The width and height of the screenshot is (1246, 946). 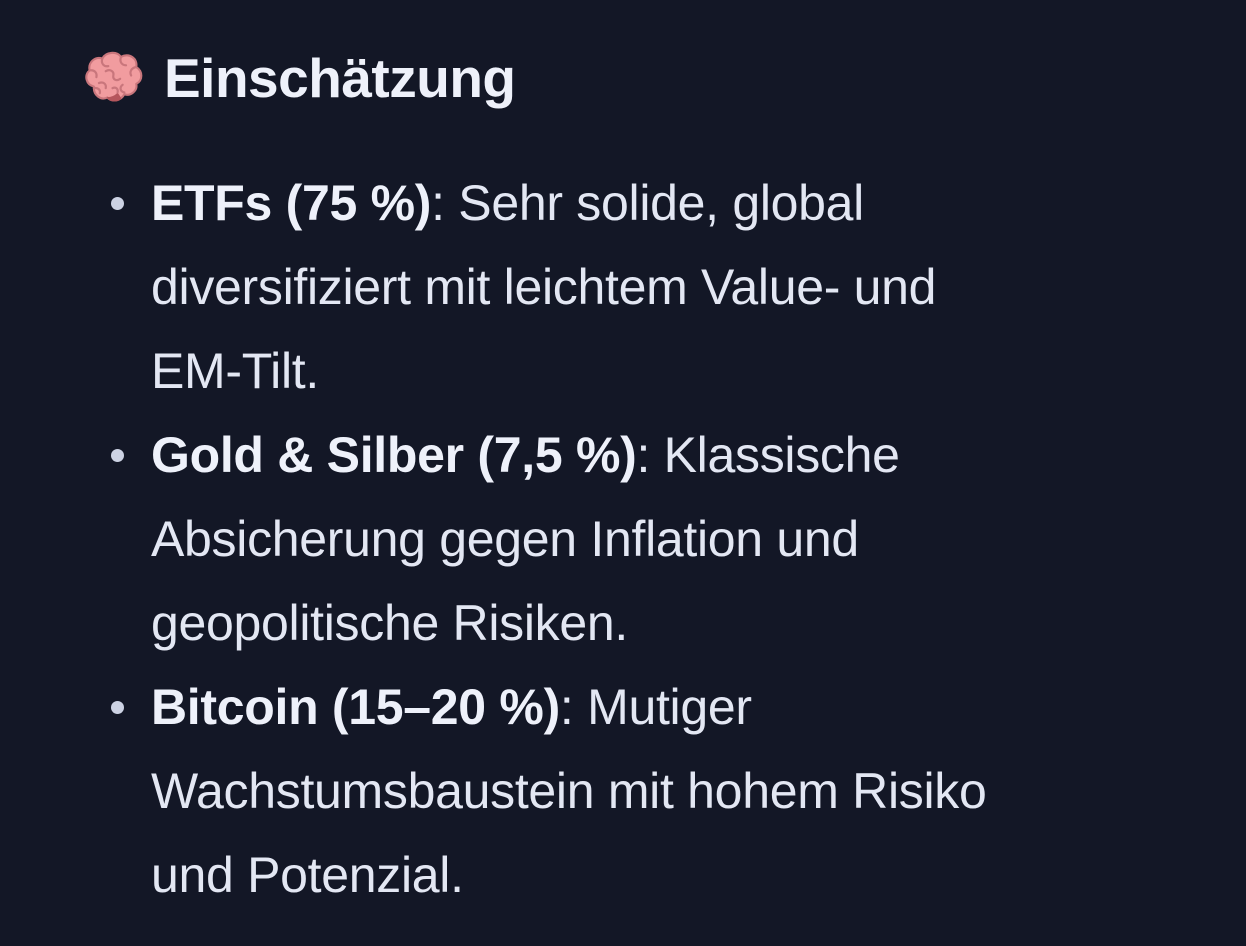 I want to click on bullet-text: diversifiziert mit leichtem Value- und, so click(x=544, y=287).